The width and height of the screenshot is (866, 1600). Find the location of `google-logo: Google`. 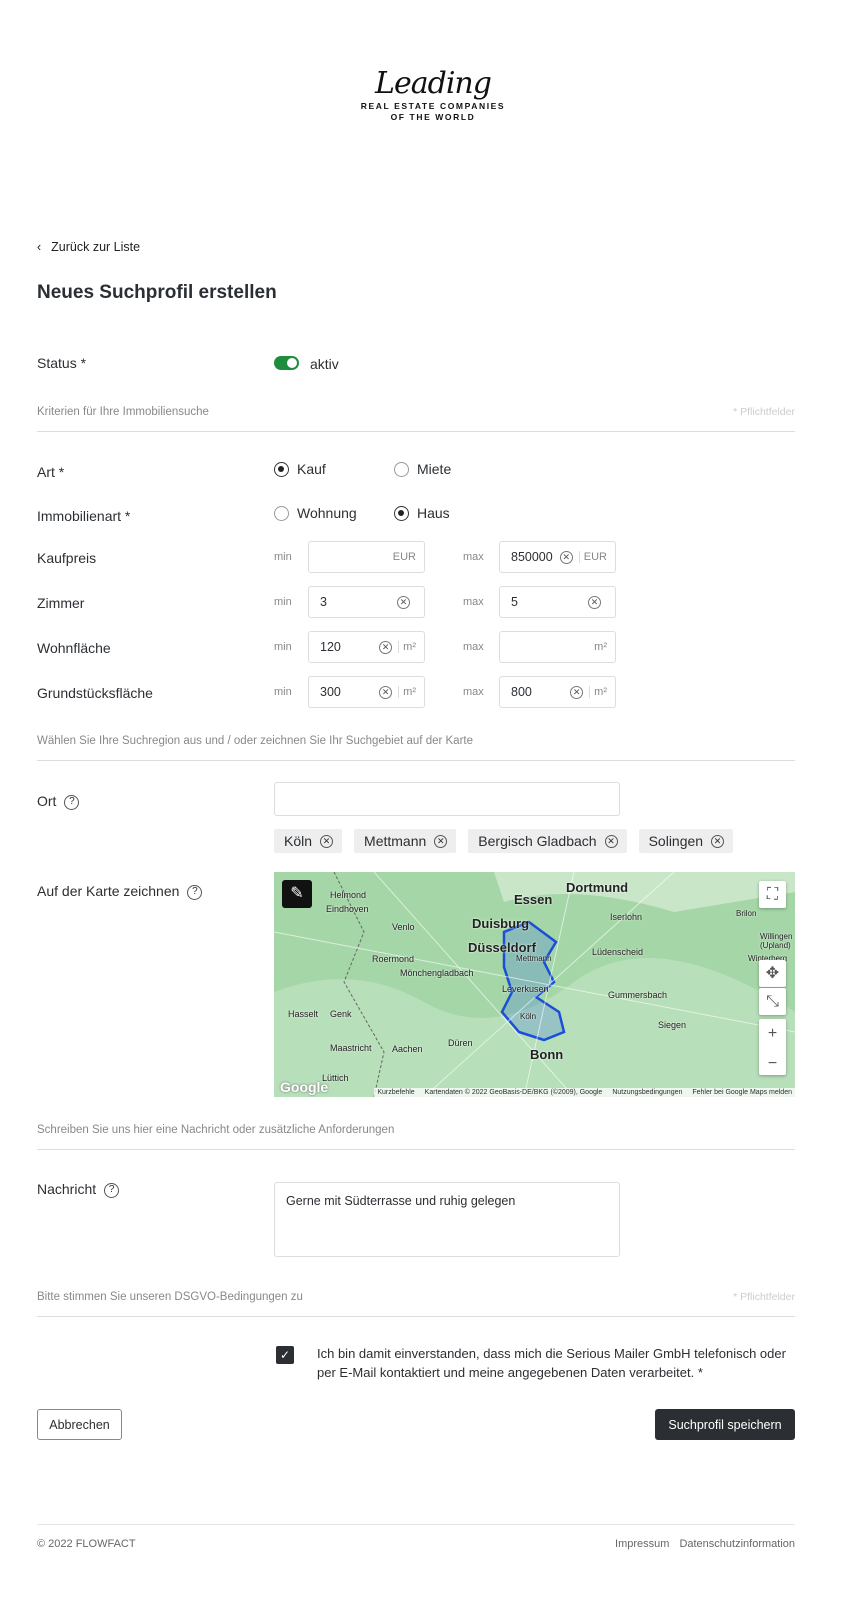

google-logo: Google is located at coordinates (304, 1087).